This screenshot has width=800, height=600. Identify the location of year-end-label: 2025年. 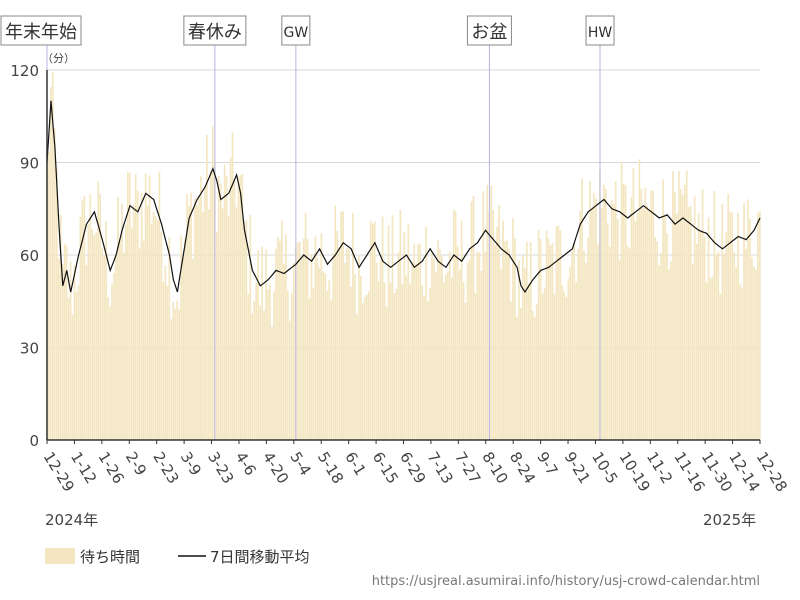
(729, 520).